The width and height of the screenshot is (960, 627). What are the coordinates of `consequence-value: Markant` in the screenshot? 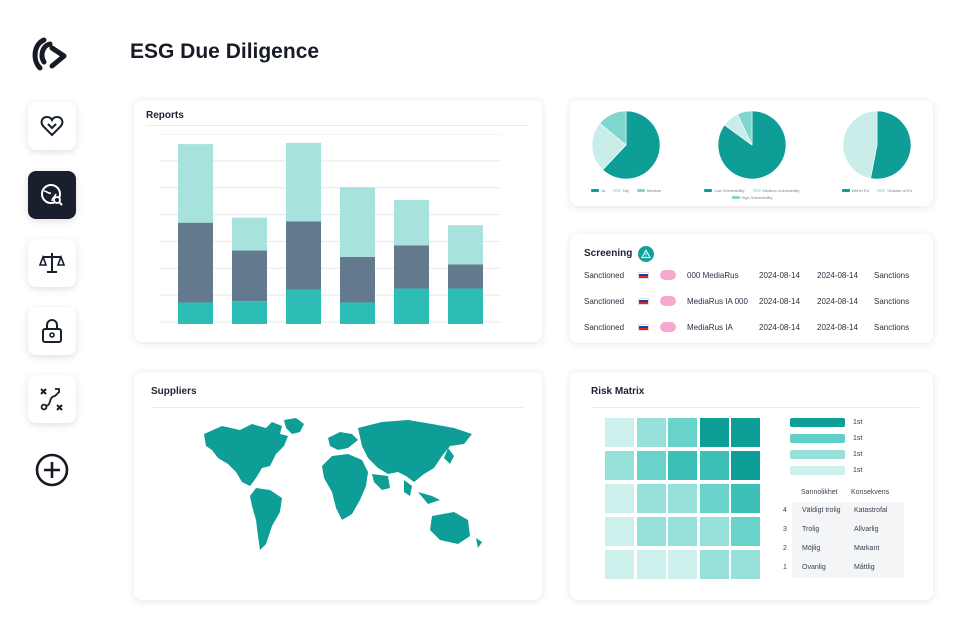 It's located at (867, 548).